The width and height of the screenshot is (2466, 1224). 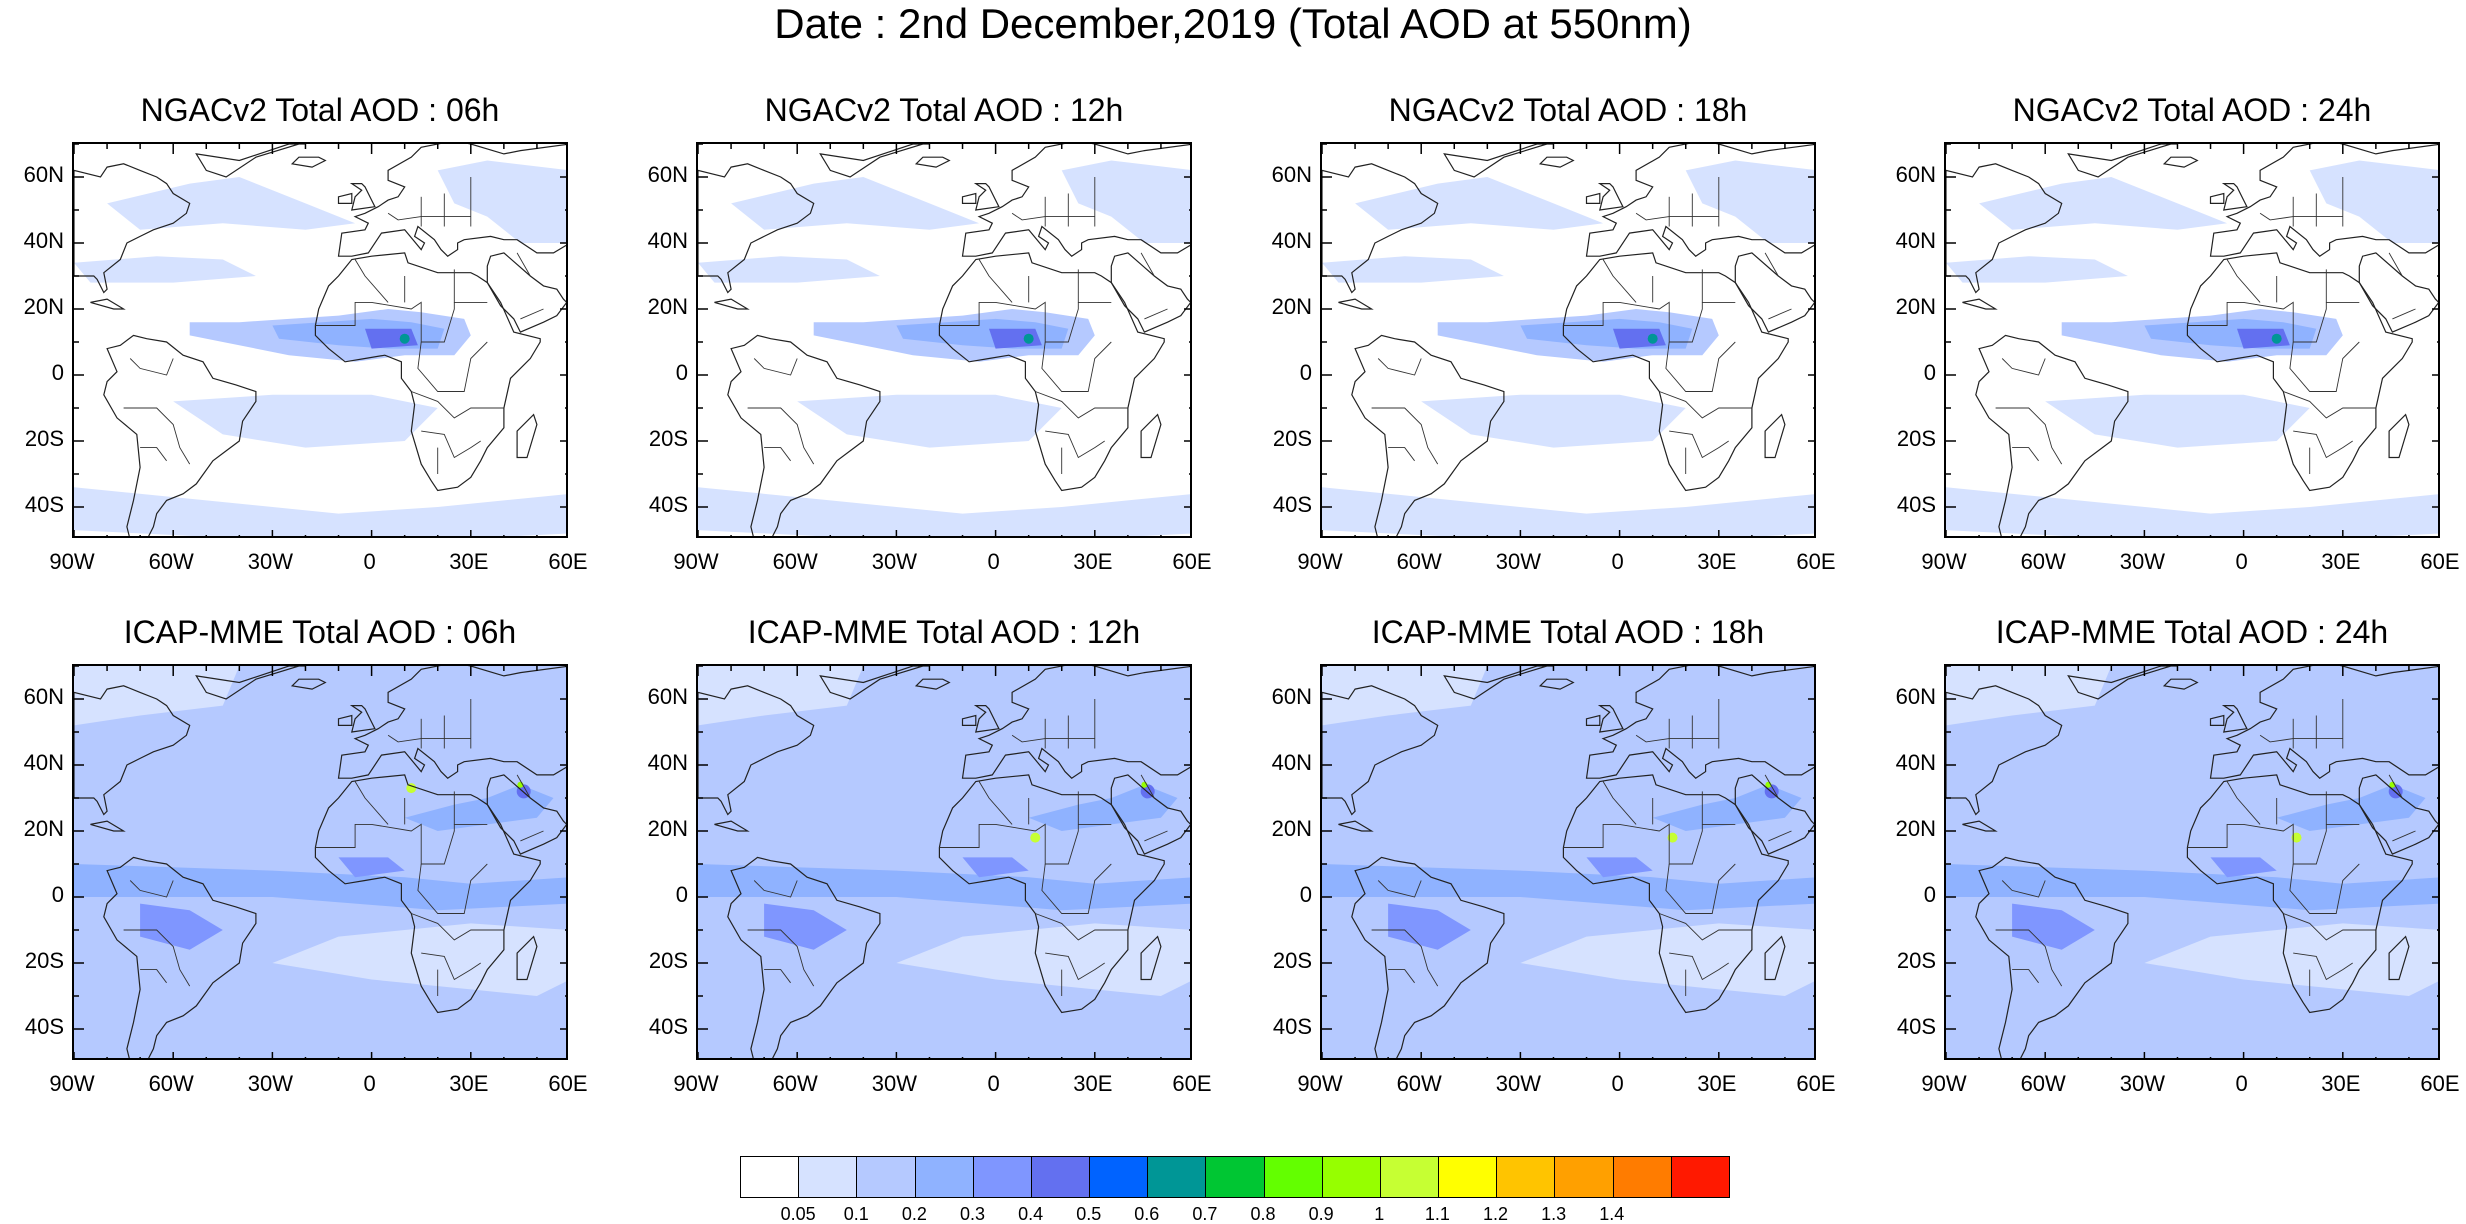 I want to click on colorbar-label: 1.1, so click(x=1437, y=1214).